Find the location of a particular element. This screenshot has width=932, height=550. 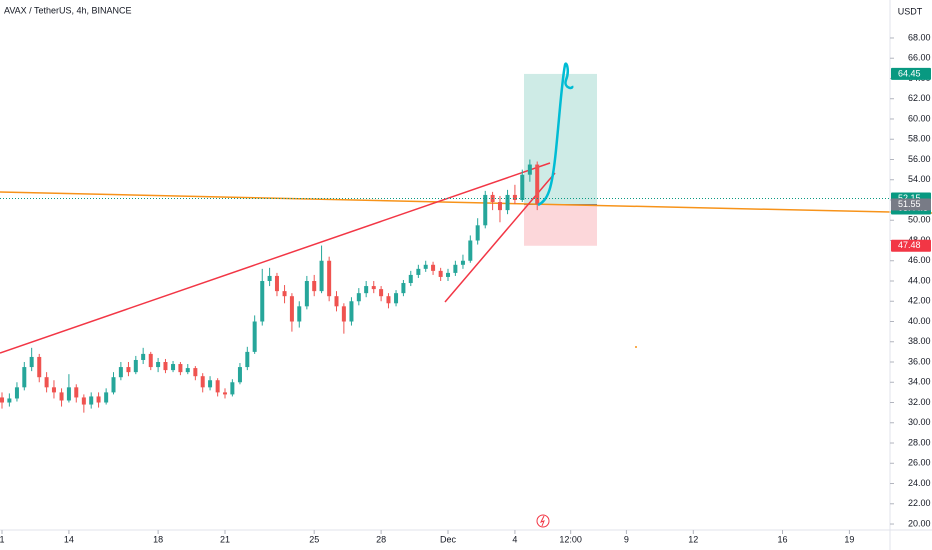

entry-price-label: 51.55 is located at coordinates (909, 204).